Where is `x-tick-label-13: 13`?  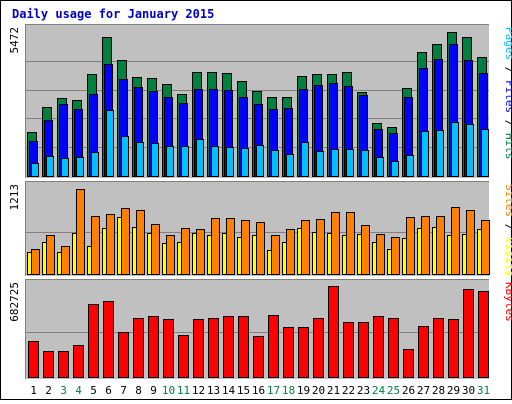
x-tick-label-13: 13 is located at coordinates (213, 390).